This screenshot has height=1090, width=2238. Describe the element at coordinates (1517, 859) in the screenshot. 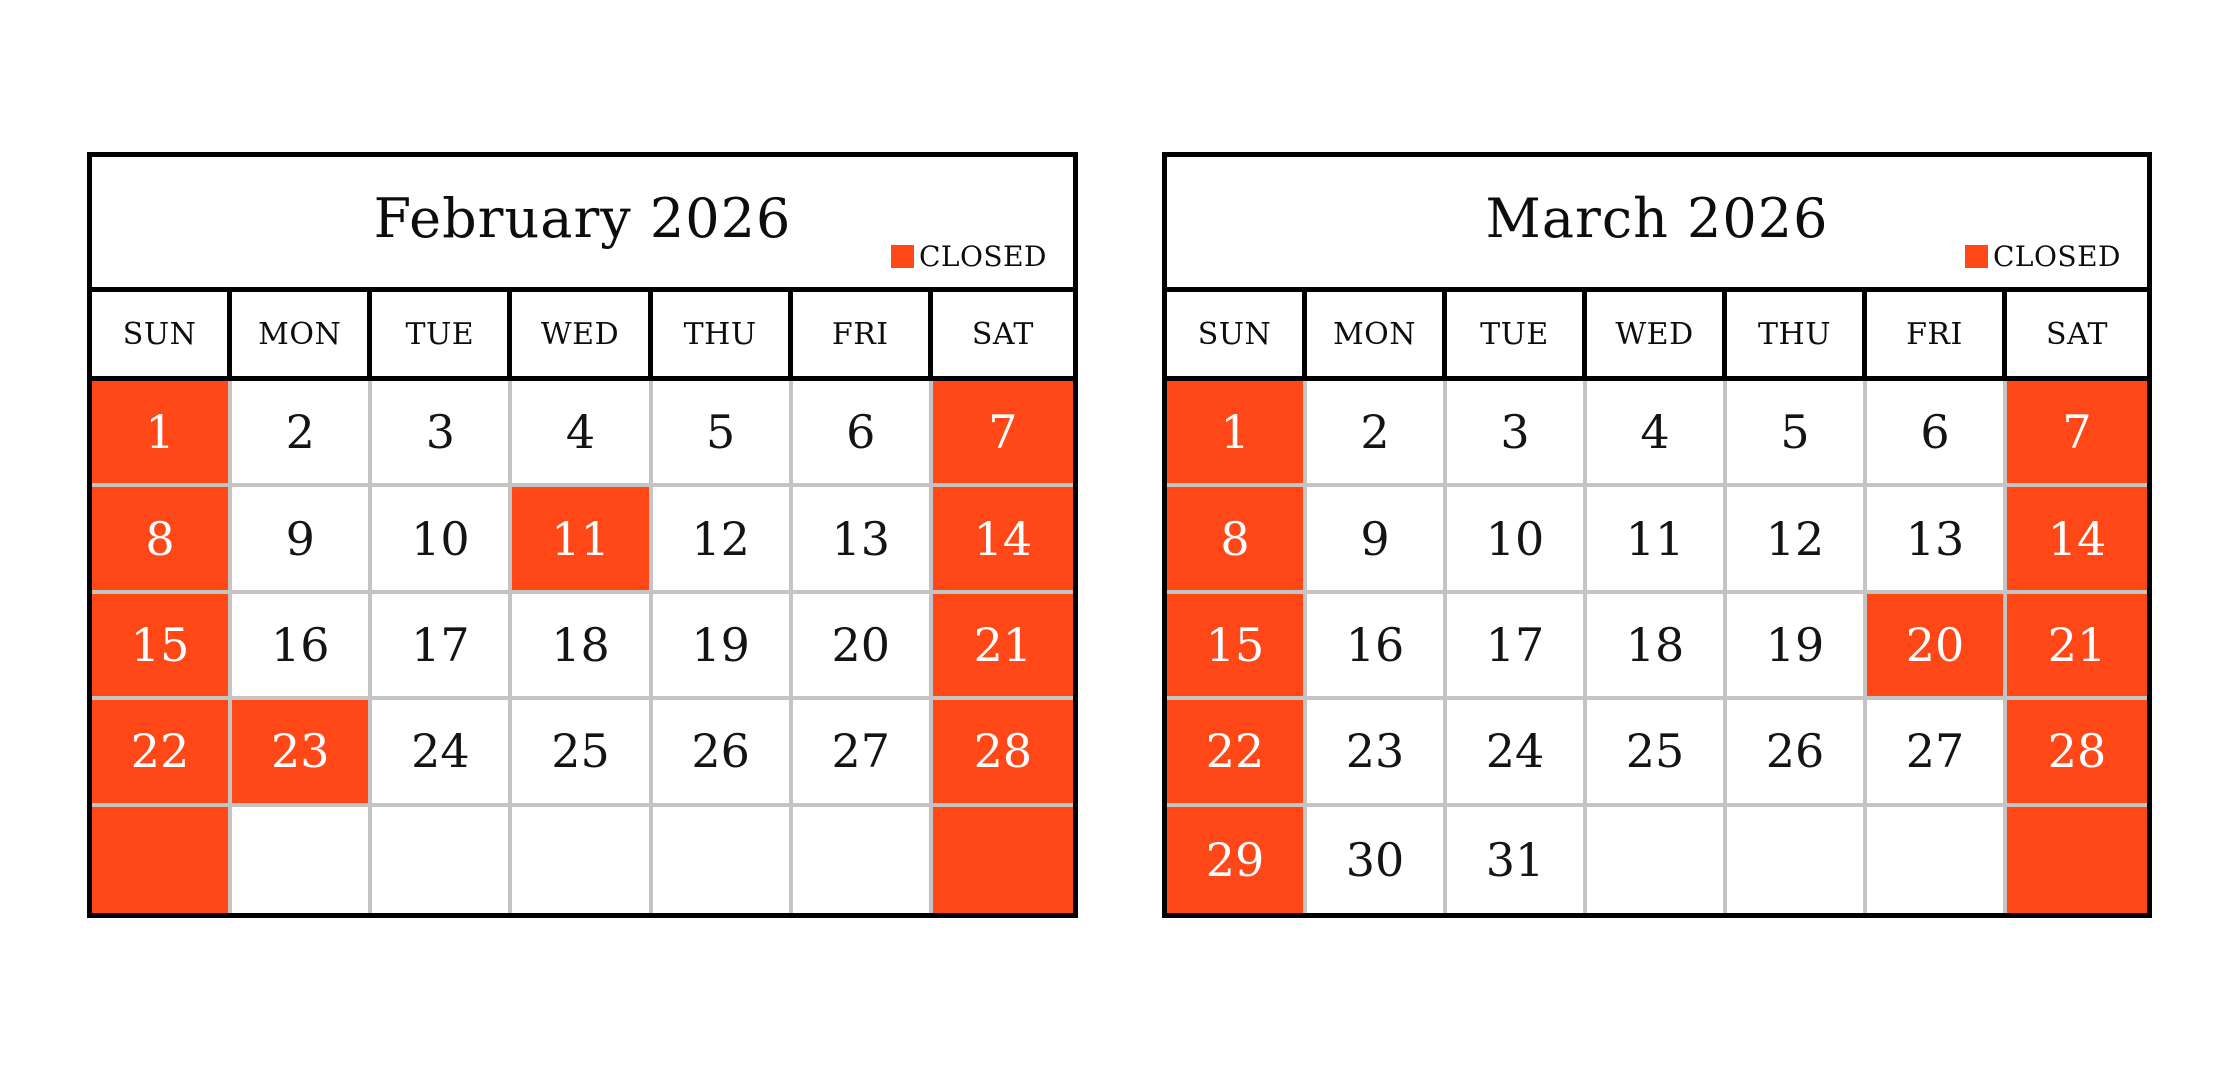

I see `day-cell-31: 31` at that location.